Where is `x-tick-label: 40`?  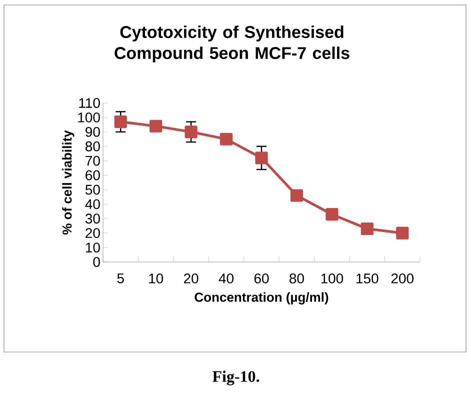
x-tick-label: 40 is located at coordinates (226, 279).